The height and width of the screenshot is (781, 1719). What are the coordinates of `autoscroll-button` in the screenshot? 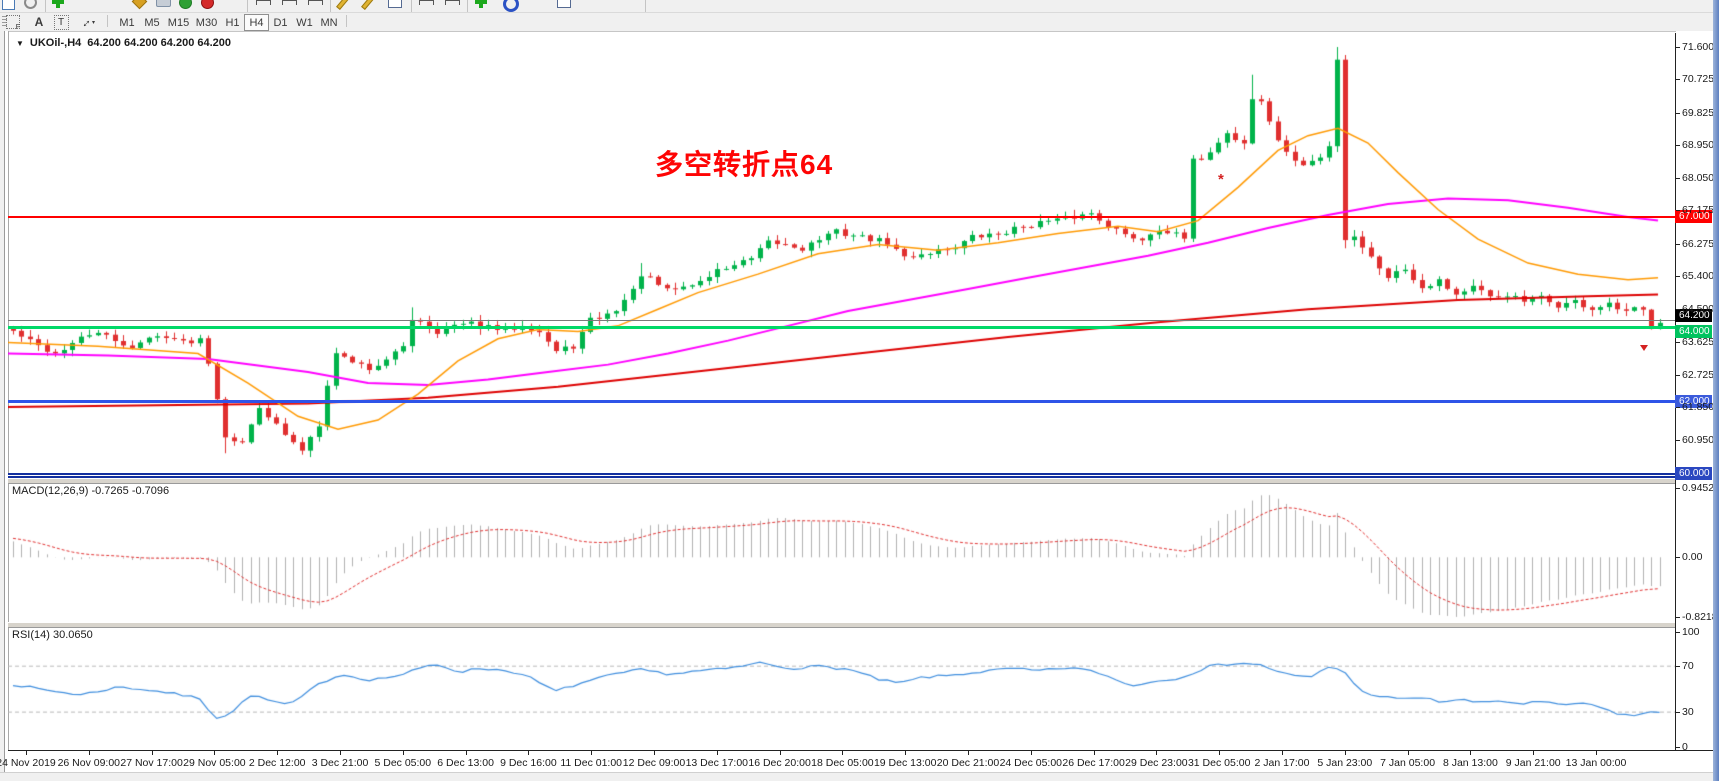 It's located at (263, 2).